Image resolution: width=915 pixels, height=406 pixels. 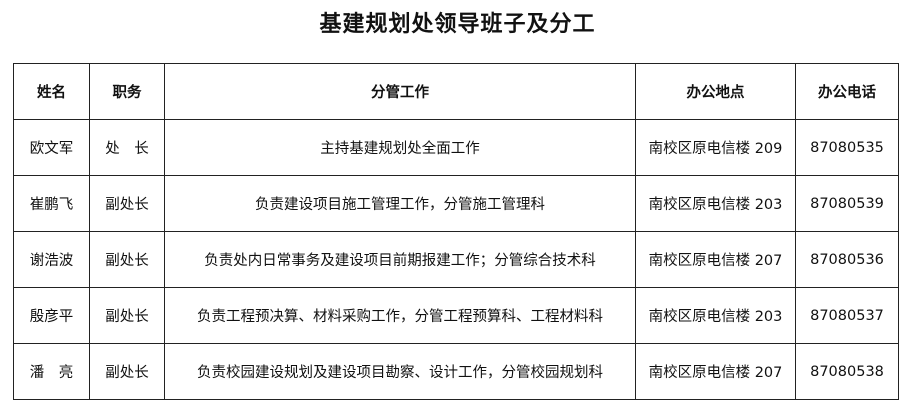 What do you see at coordinates (400, 371) in the screenshot?
I see `cell-responsibilities: 负责校园建设规划及建设项目勘察、设计工作，分管校园规划科` at bounding box center [400, 371].